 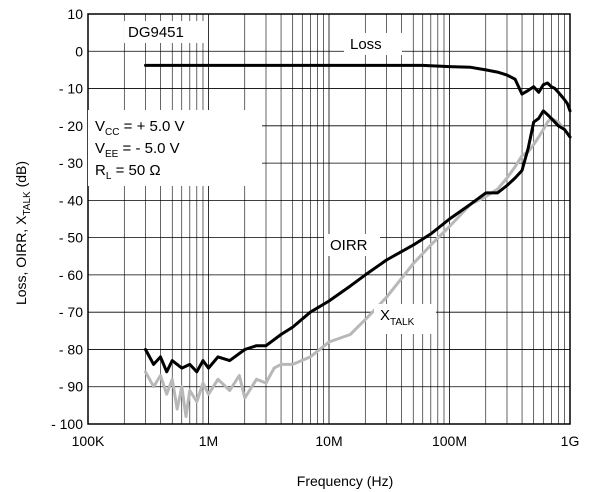 I want to click on loss-series-label: Loss, so click(x=366, y=44).